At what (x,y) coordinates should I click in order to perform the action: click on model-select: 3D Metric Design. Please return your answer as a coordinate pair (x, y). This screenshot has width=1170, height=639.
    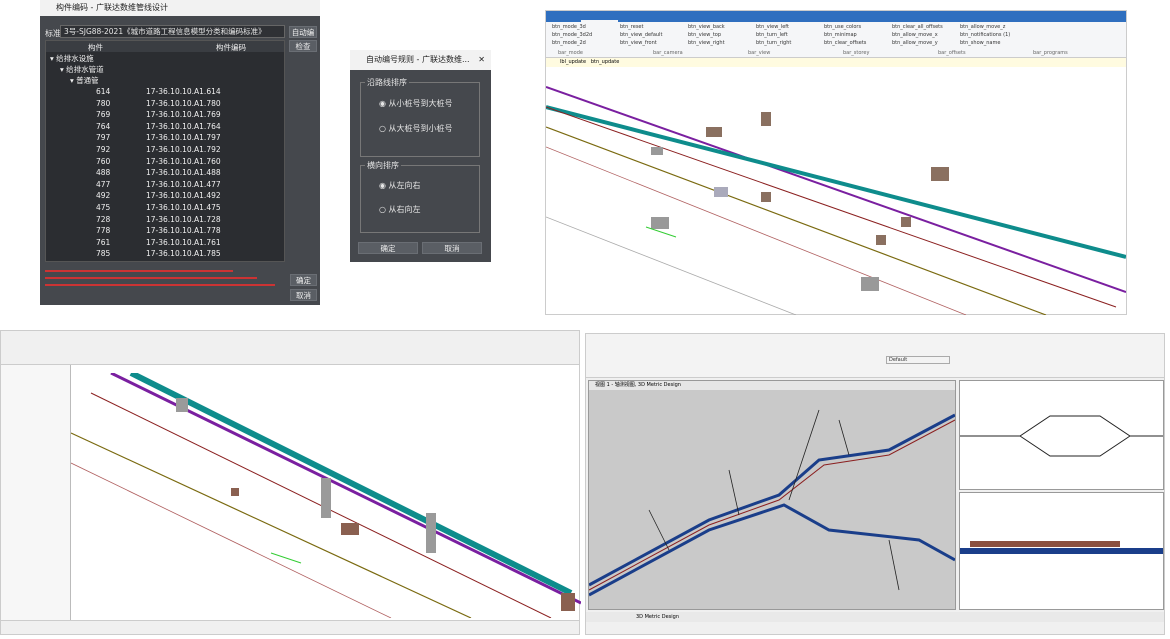
    Looking at the image, I should click on (658, 617).